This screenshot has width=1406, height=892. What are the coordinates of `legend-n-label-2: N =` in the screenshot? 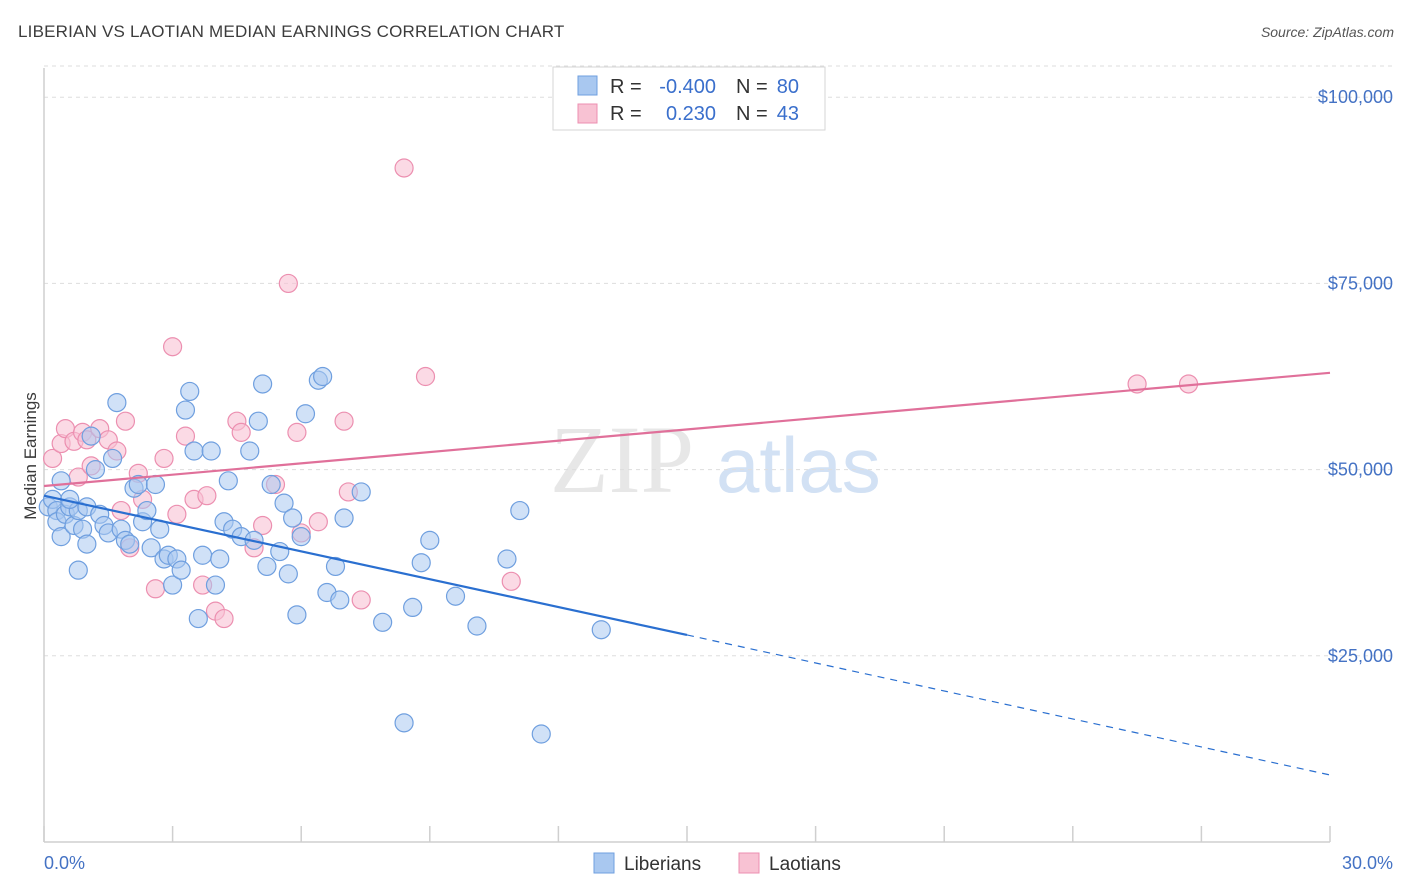 It's located at (752, 114).